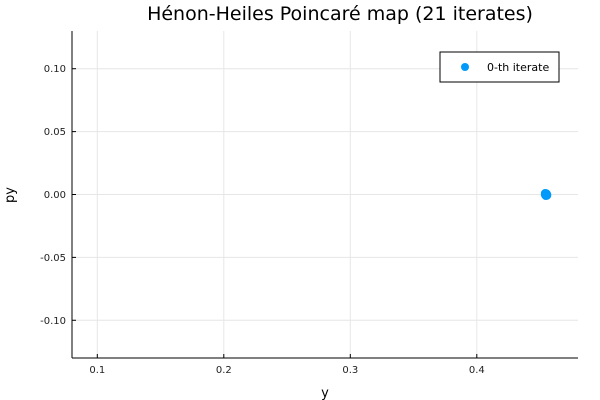 Image resolution: width=600 pixels, height=400 pixels. What do you see at coordinates (10, 195) in the screenshot?
I see `y-axis-label: py` at bounding box center [10, 195].